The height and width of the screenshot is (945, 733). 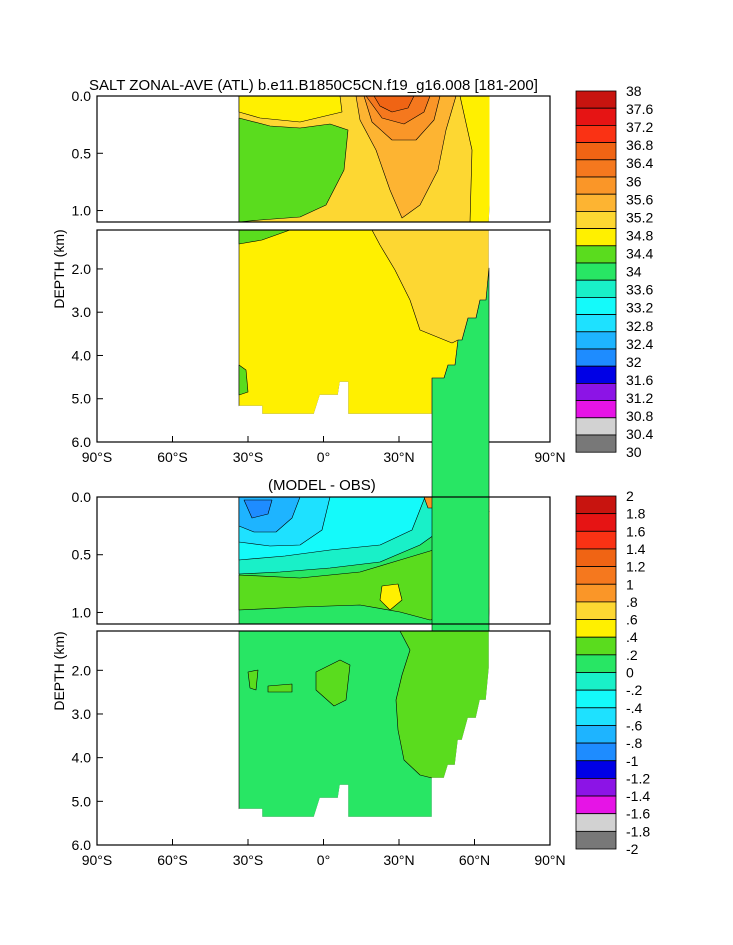 What do you see at coordinates (639, 109) in the screenshot?
I see `colorbar-label: 37.6` at bounding box center [639, 109].